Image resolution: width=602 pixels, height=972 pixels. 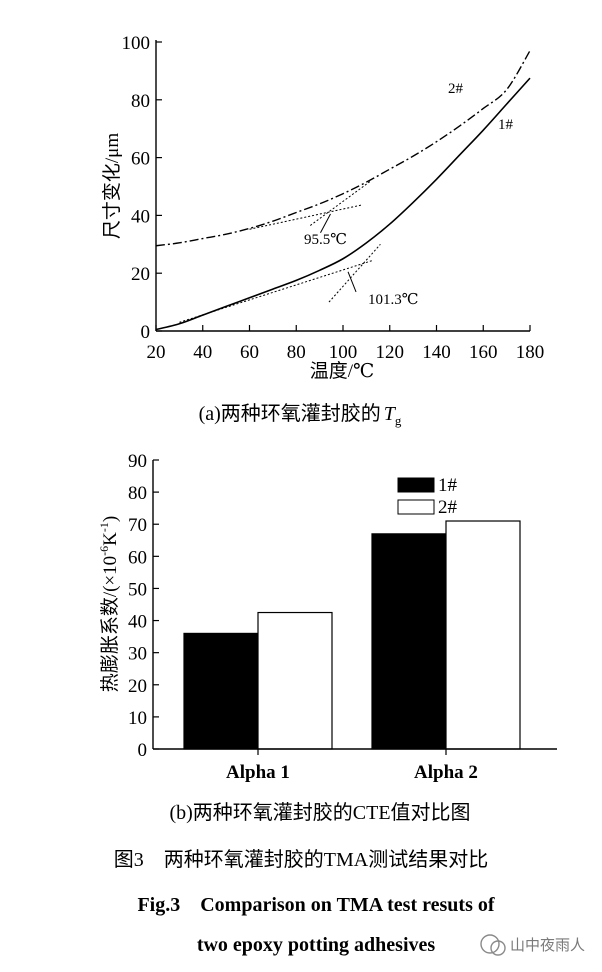 What do you see at coordinates (446, 772) in the screenshot?
I see `category-label-alpha-2: Alpha 2` at bounding box center [446, 772].